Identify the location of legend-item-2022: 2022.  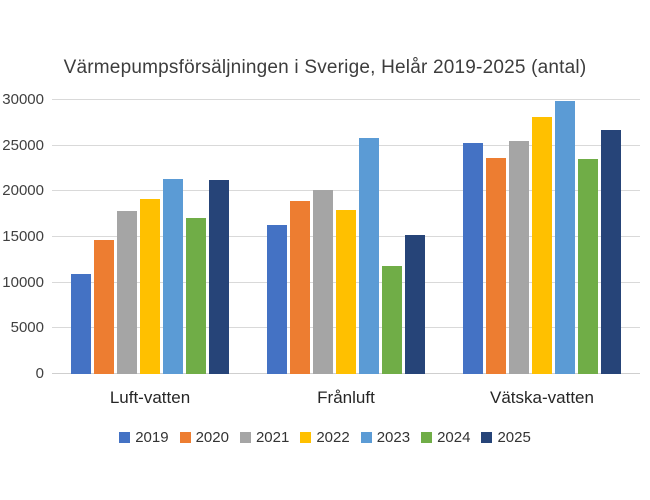
(325, 437).